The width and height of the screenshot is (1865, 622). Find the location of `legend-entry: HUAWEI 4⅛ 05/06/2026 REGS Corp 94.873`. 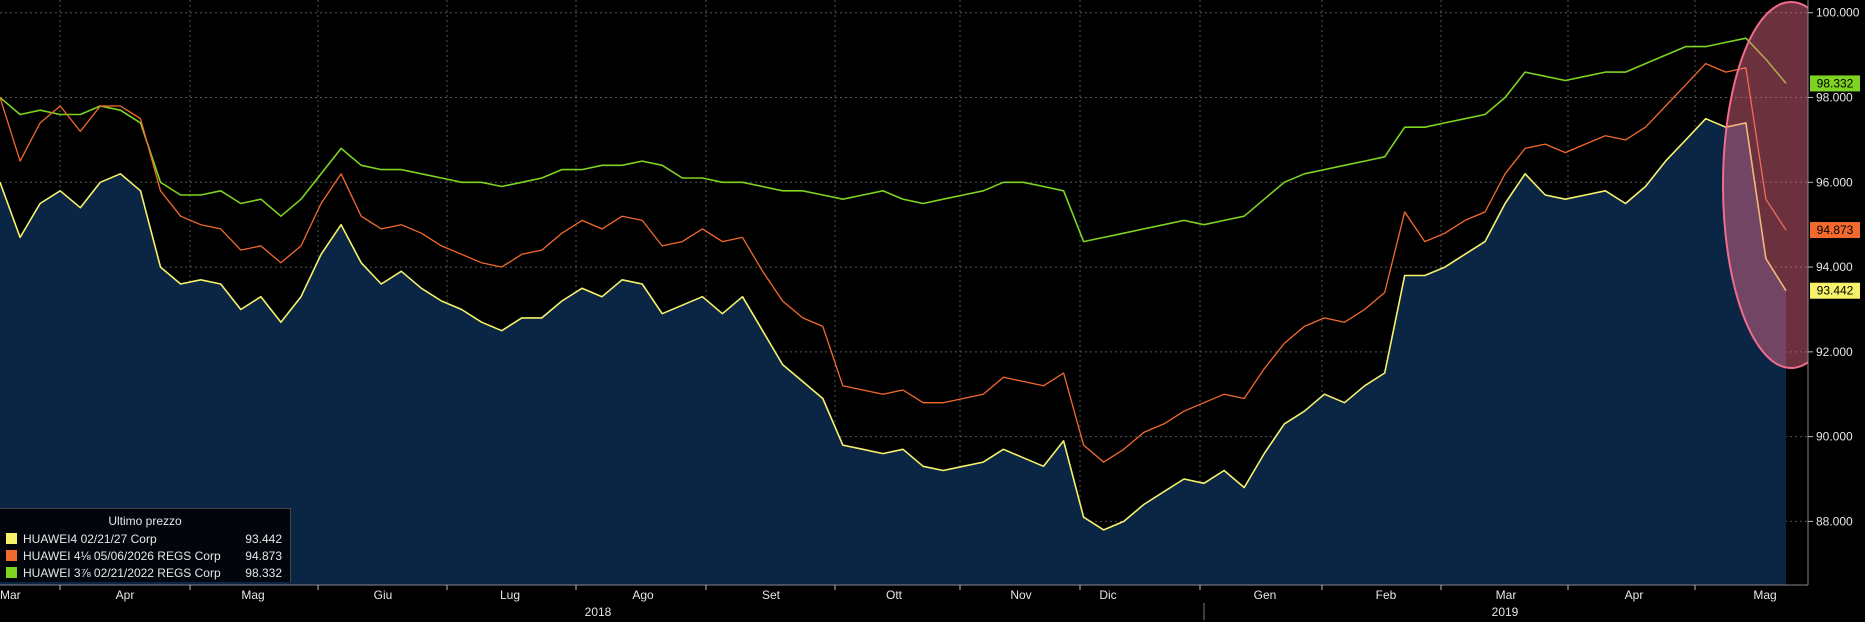

legend-entry: HUAWEI 4⅛ 05/06/2026 REGS Corp 94.873 is located at coordinates (145, 555).